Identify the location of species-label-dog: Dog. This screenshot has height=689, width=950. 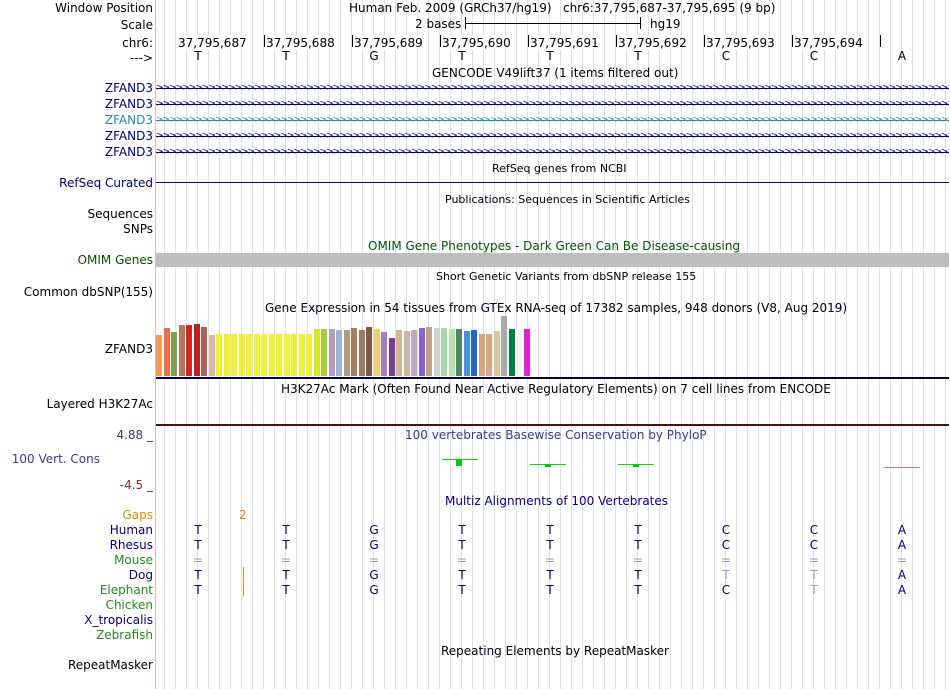
(140, 575).